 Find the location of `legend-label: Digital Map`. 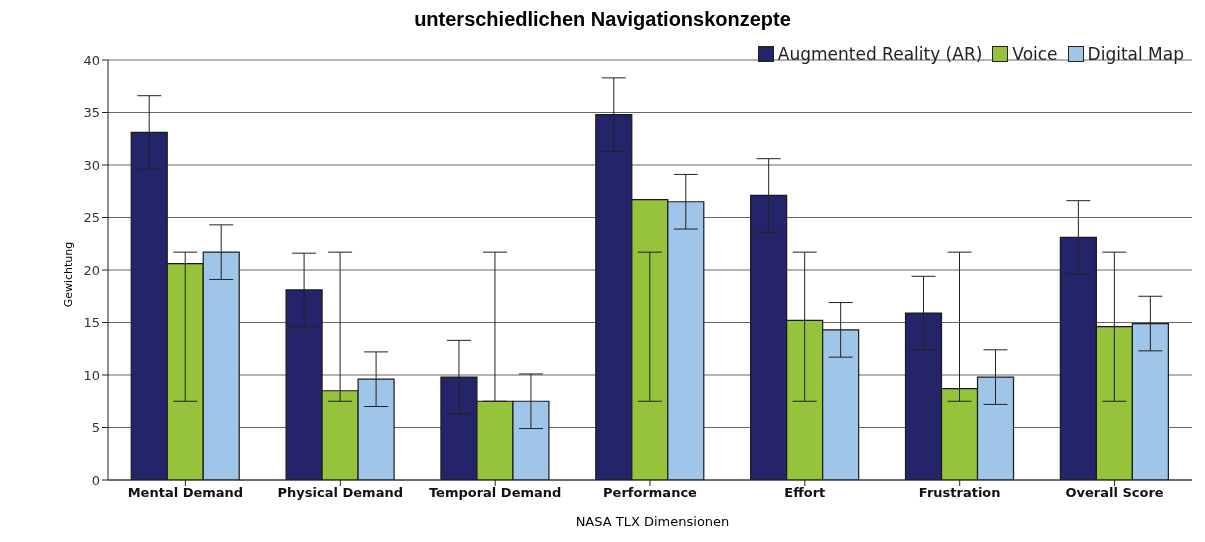

legend-label: Digital Map is located at coordinates (1135, 54).